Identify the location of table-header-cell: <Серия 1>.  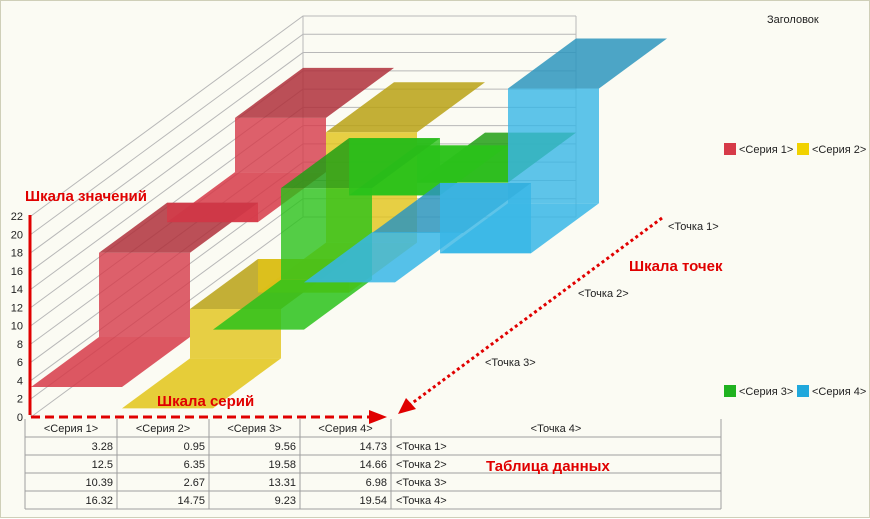
(71, 429).